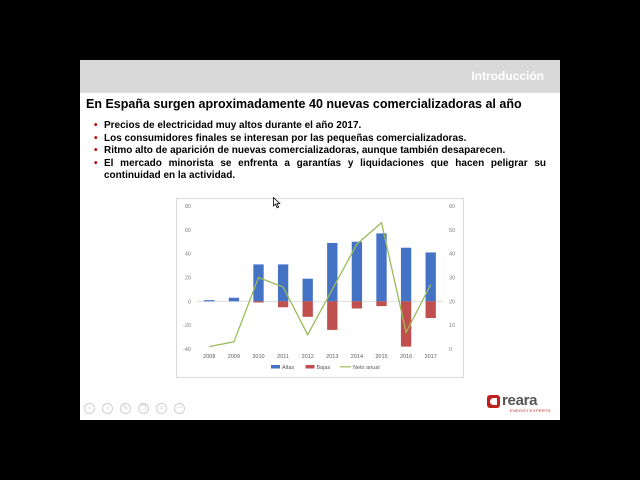 This screenshot has height=480, width=640. Describe the element at coordinates (179, 408) in the screenshot. I see `more-icon: ⋯` at that location.